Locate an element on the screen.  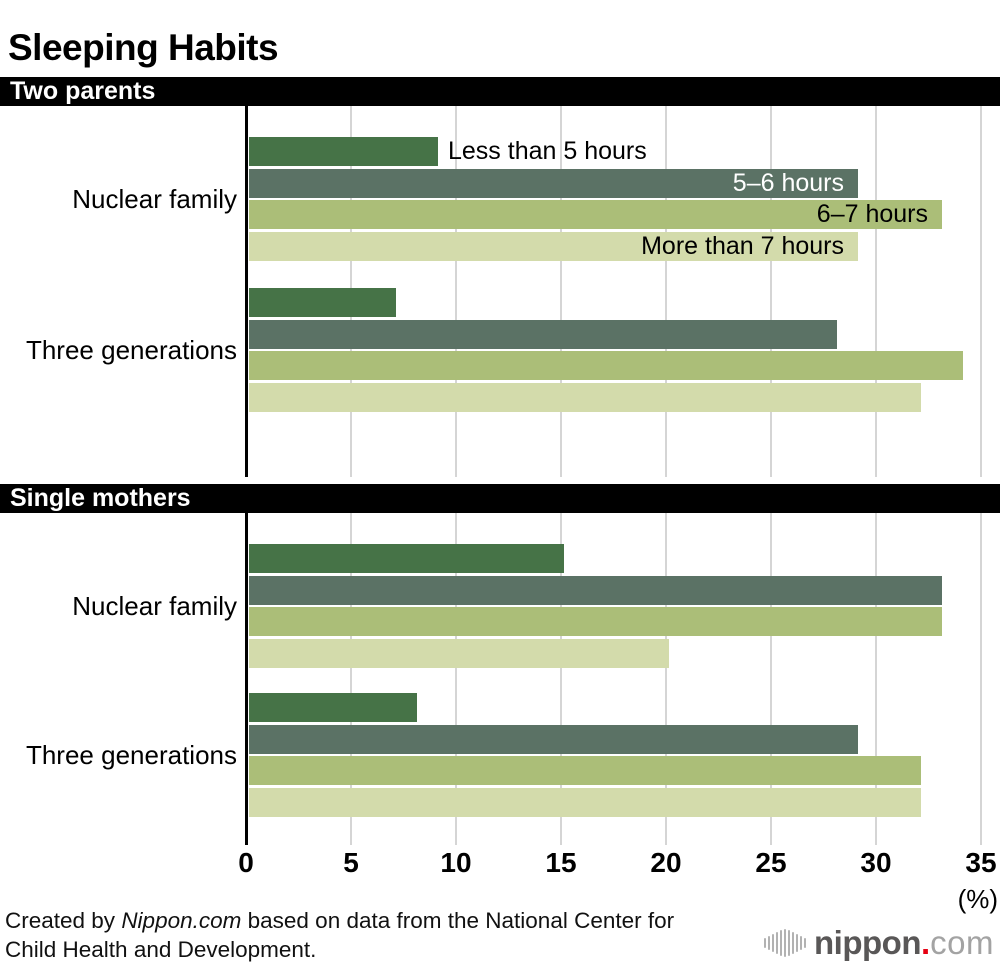
brand-name: Nippon.com is located at coordinates (181, 920).